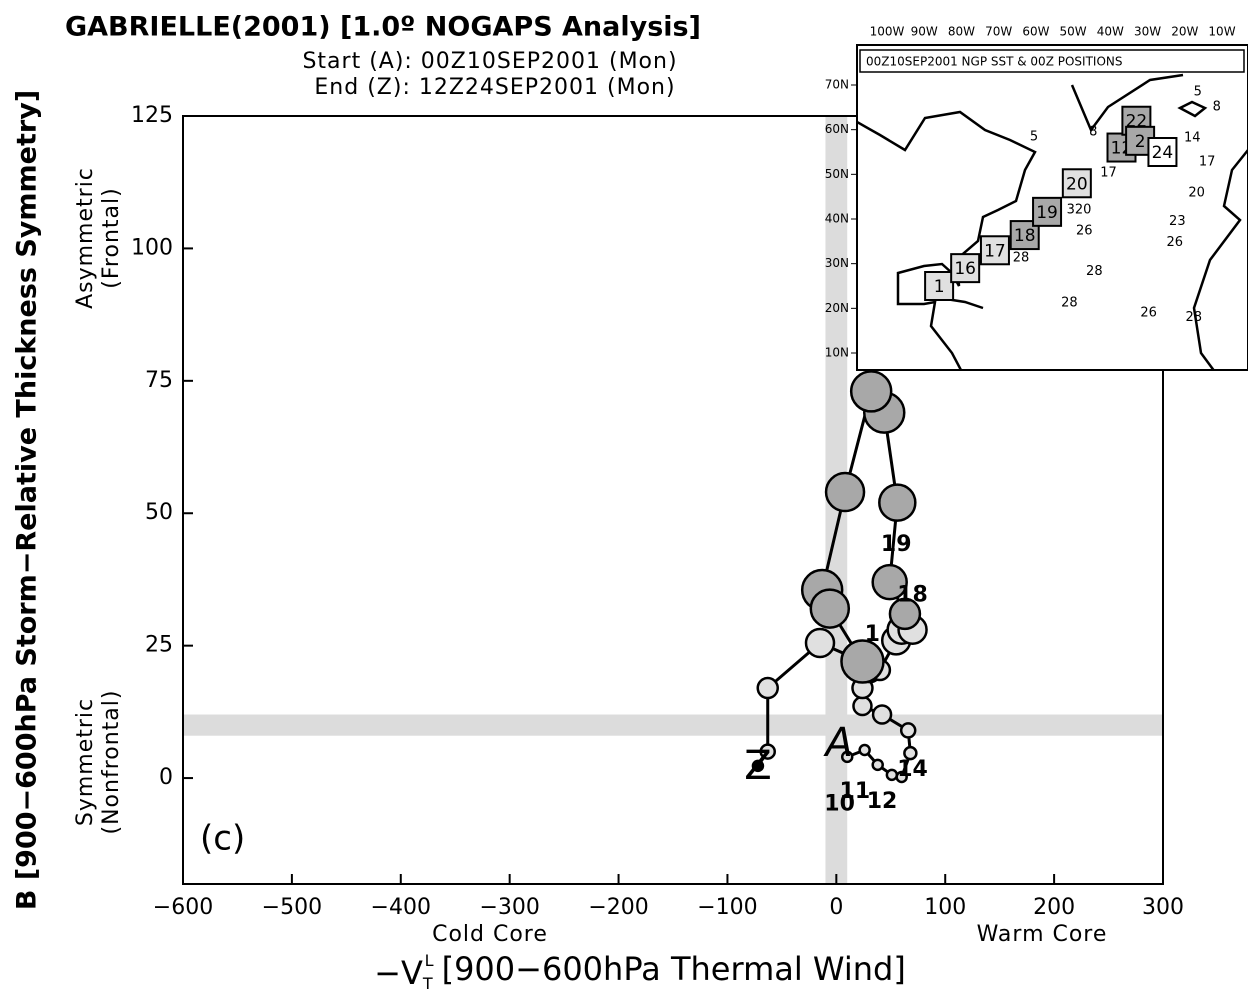 The height and width of the screenshot is (998, 1248). I want to click on x-label-sup: L, so click(429, 960).